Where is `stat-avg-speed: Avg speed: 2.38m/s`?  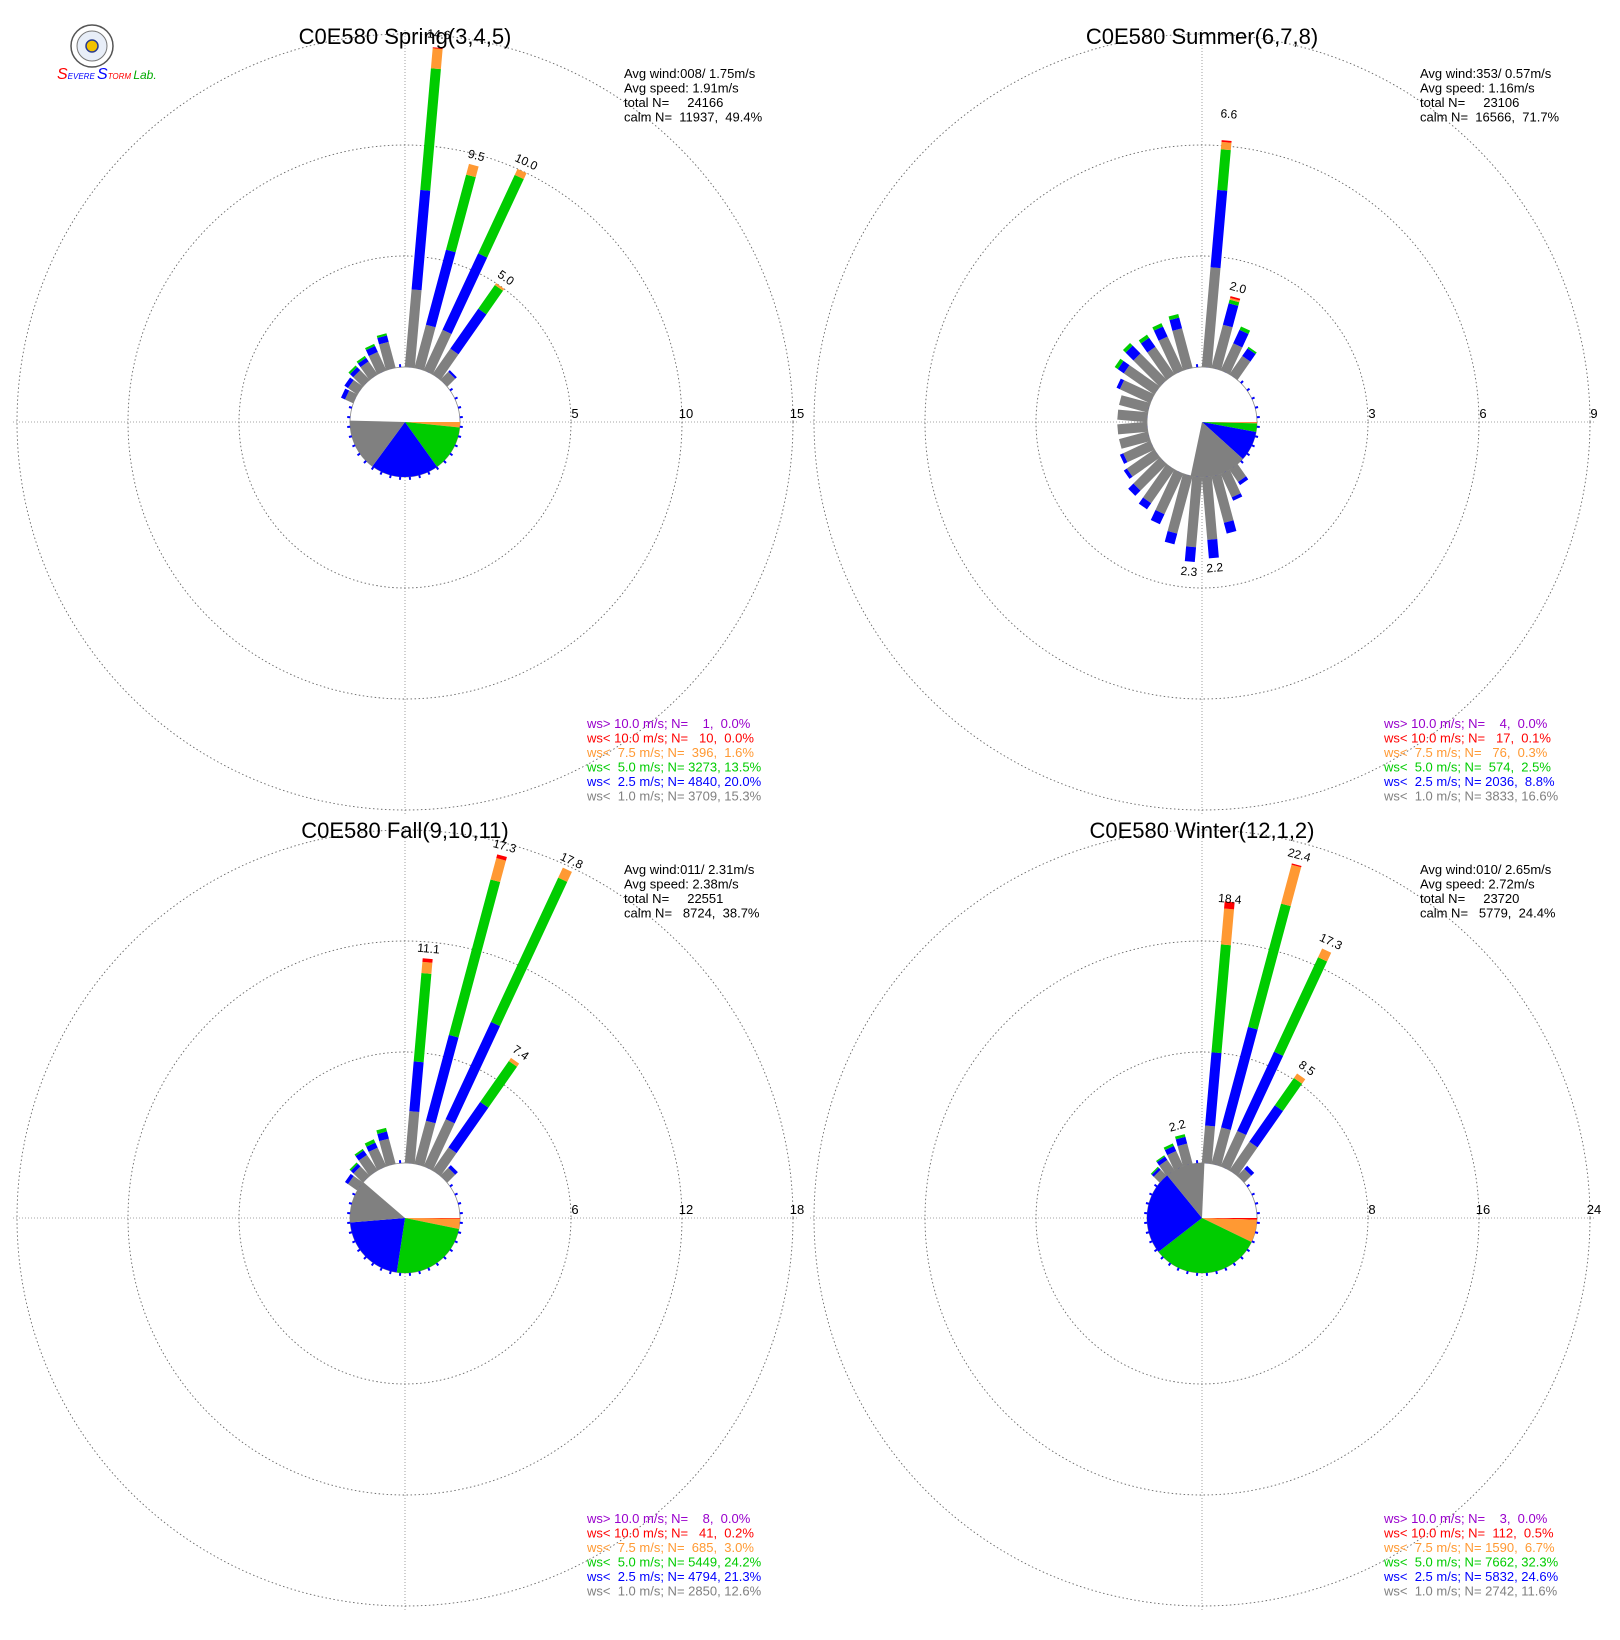 stat-avg-speed: Avg speed: 2.38m/s is located at coordinates (681, 884).